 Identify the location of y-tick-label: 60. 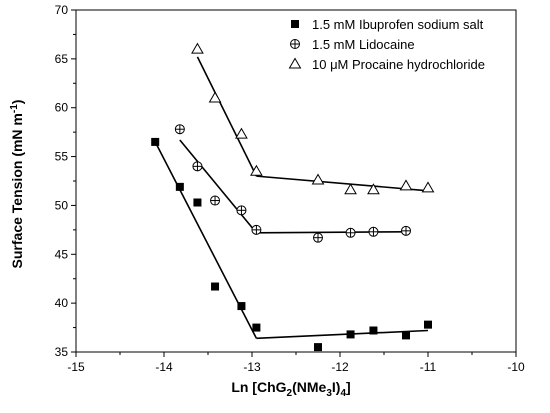
(62, 108).